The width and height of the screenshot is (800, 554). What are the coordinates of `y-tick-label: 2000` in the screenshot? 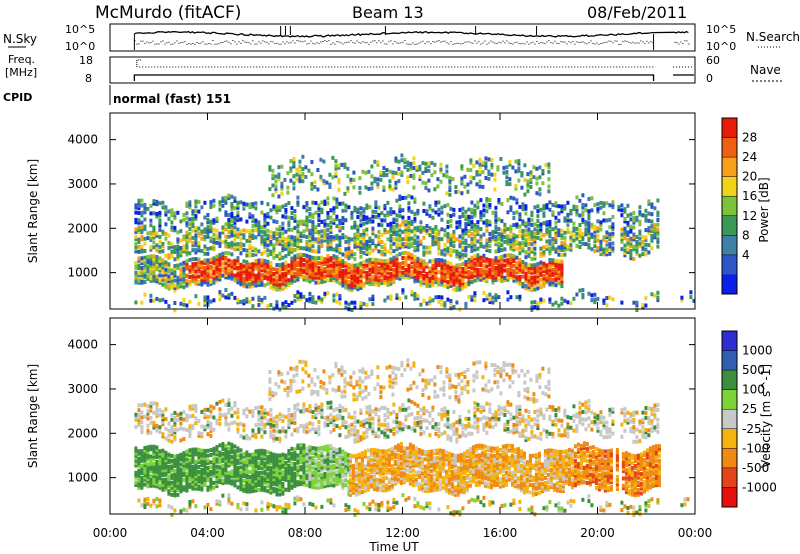 It's located at (82, 228).